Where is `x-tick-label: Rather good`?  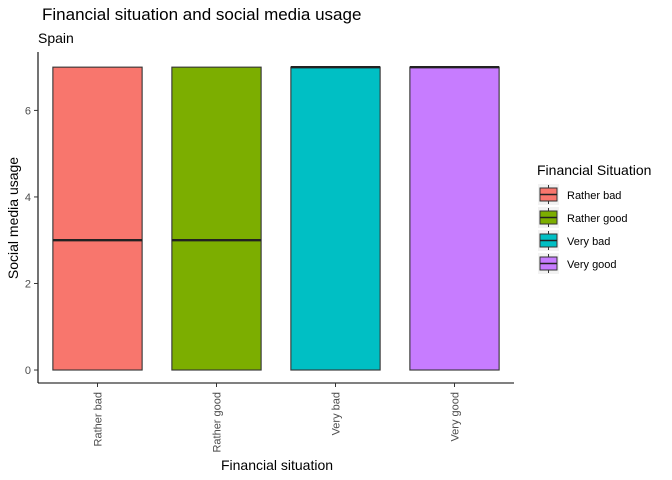 x-tick-label: Rather good is located at coordinates (218, 422).